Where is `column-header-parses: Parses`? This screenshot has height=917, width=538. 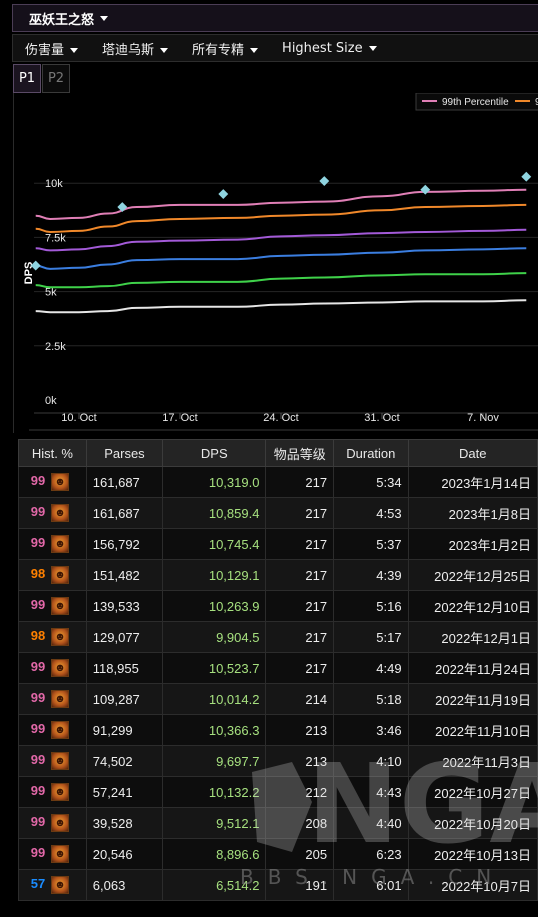
column-header-parses: Parses is located at coordinates (124, 453).